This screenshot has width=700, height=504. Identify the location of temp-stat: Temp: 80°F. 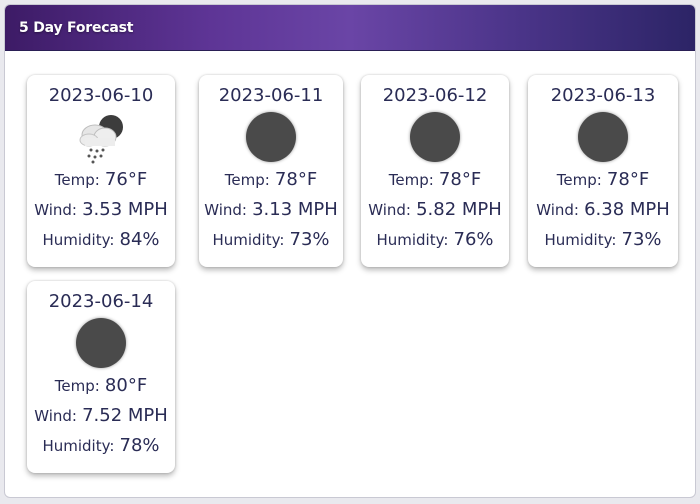
(101, 386).